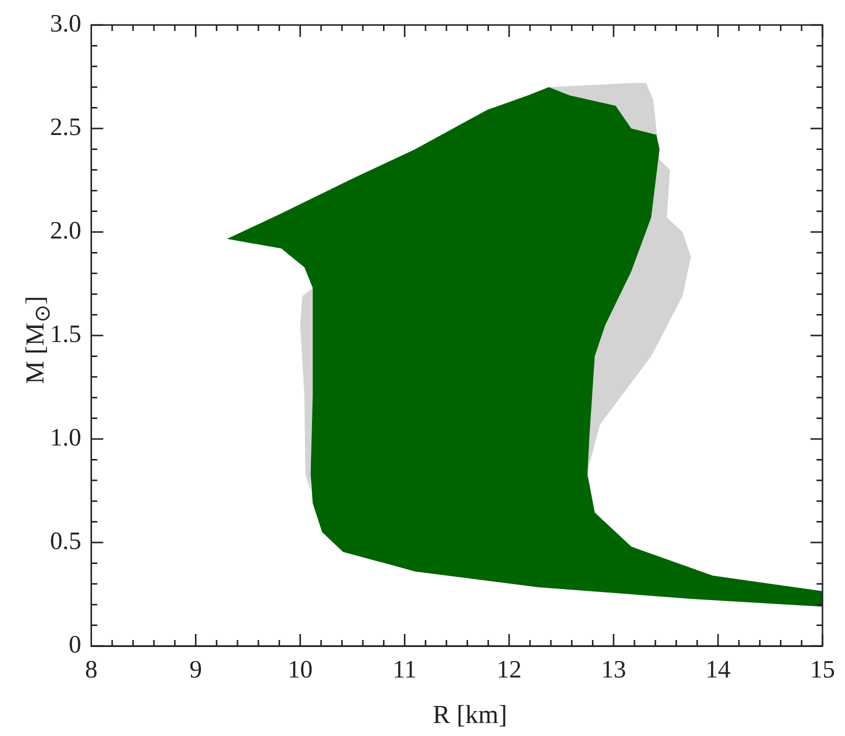  Describe the element at coordinates (195, 670) in the screenshot. I see `x-tick-label: 9` at that location.